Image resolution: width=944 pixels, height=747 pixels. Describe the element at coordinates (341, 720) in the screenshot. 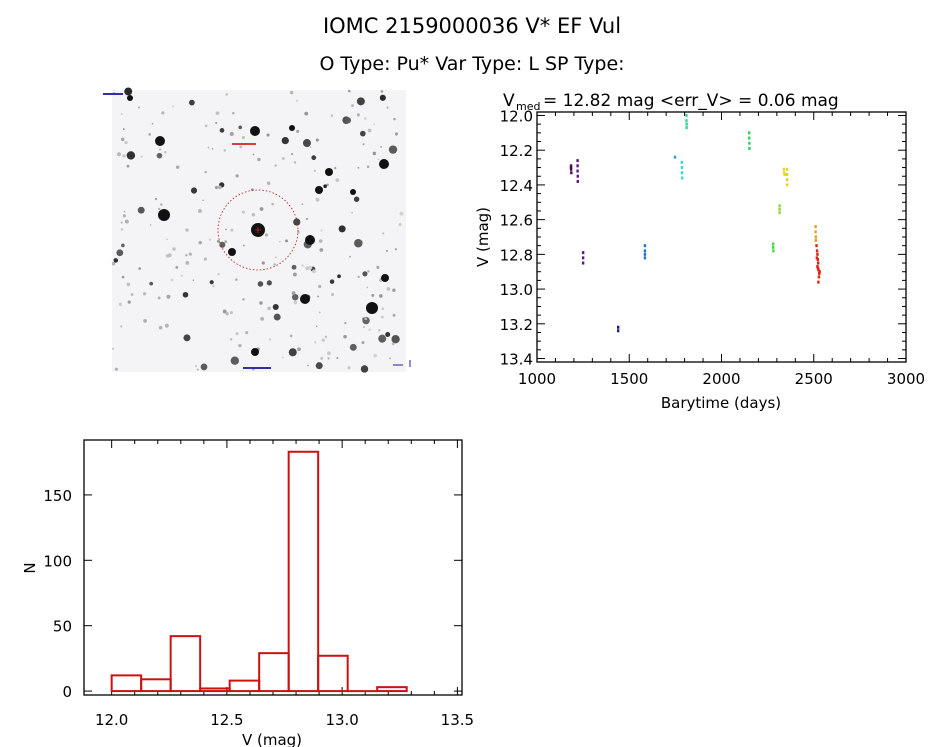

I see `x-tick-label: 13.0` at that location.